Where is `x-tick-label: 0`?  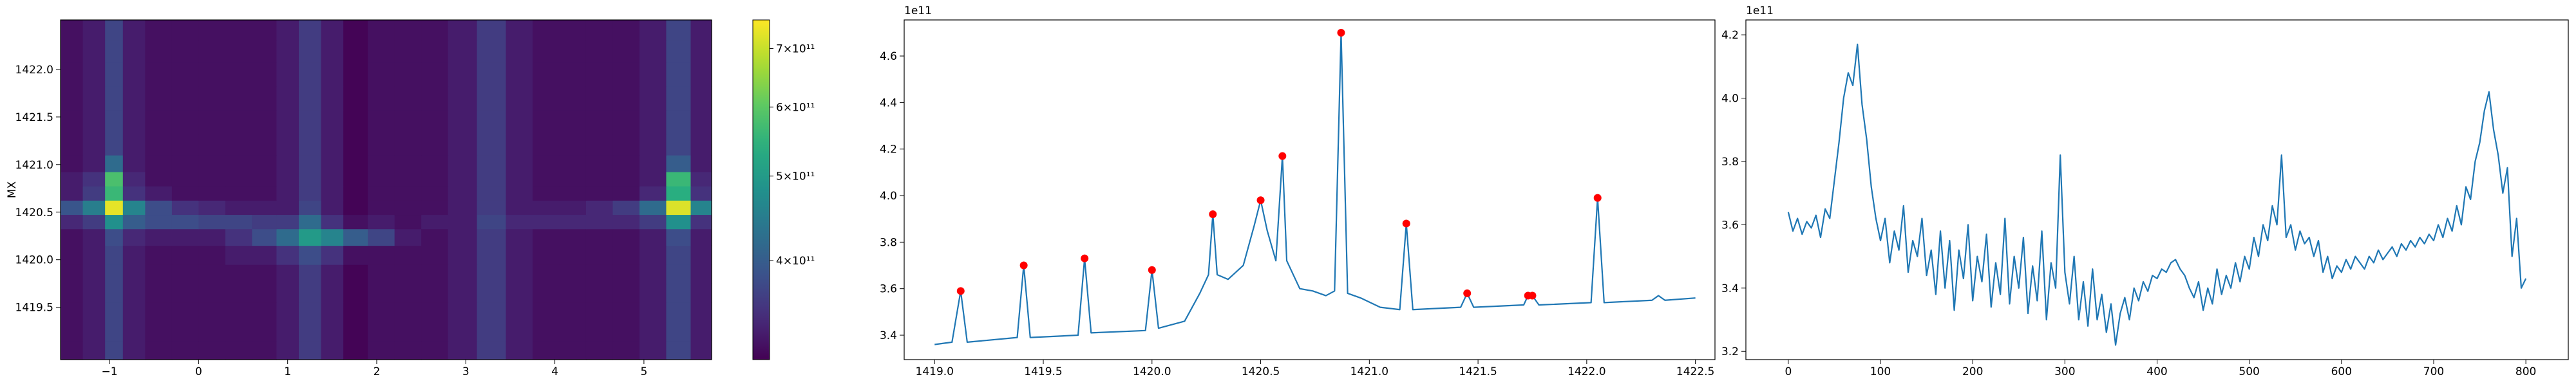 x-tick-label: 0 is located at coordinates (1789, 371).